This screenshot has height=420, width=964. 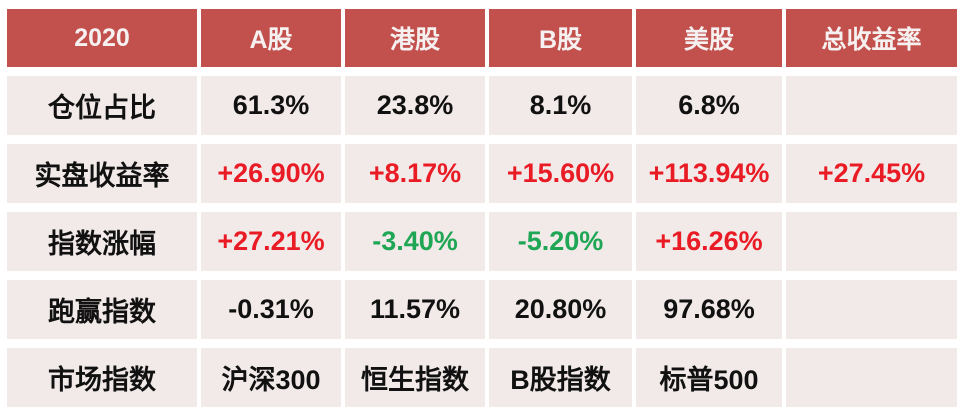 I want to click on cell-index-change-a-shares: +27.21%, so click(x=271, y=241).